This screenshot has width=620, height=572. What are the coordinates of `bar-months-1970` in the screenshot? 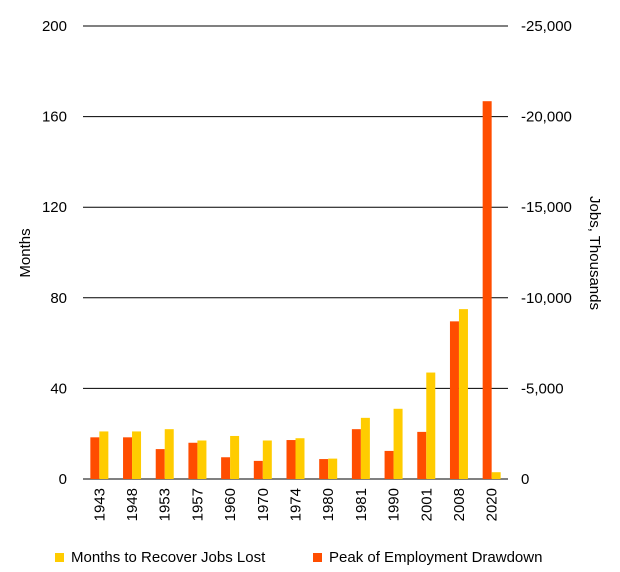 It's located at (267, 459).